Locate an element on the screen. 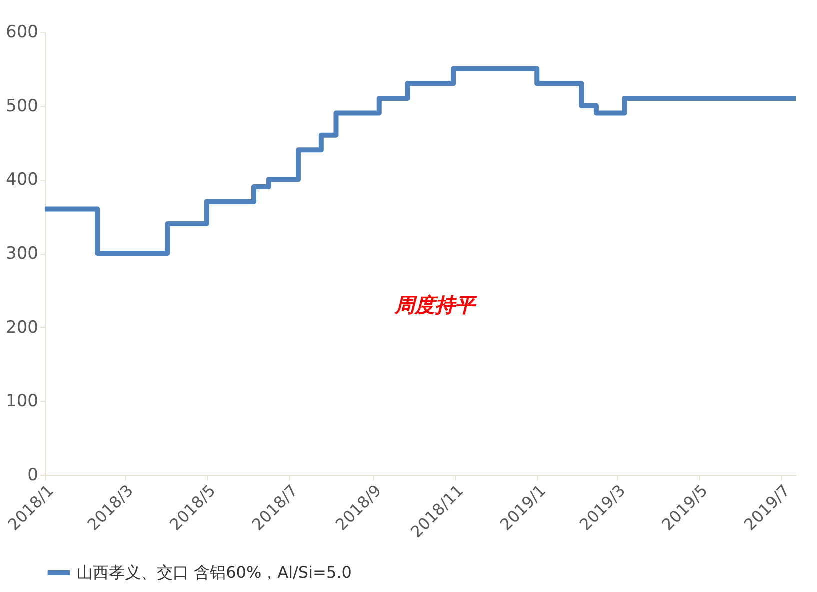 The image size is (817, 592). y-tick-label: 200 is located at coordinates (22, 328).